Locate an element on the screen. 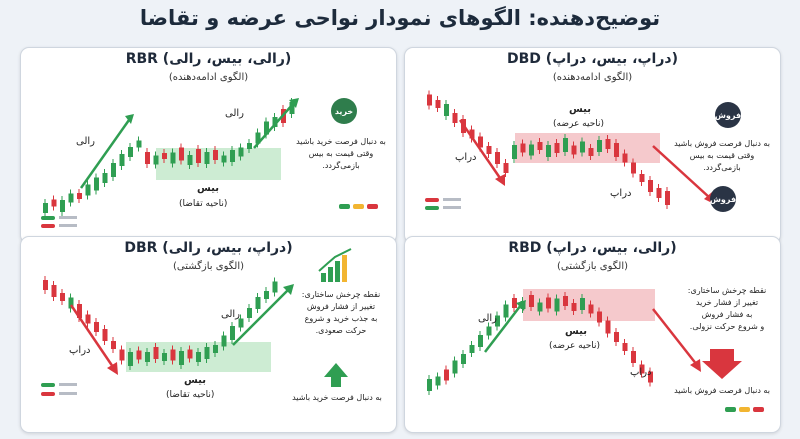 The image size is (800, 439). dbd-chart is located at coordinates (570, 150).